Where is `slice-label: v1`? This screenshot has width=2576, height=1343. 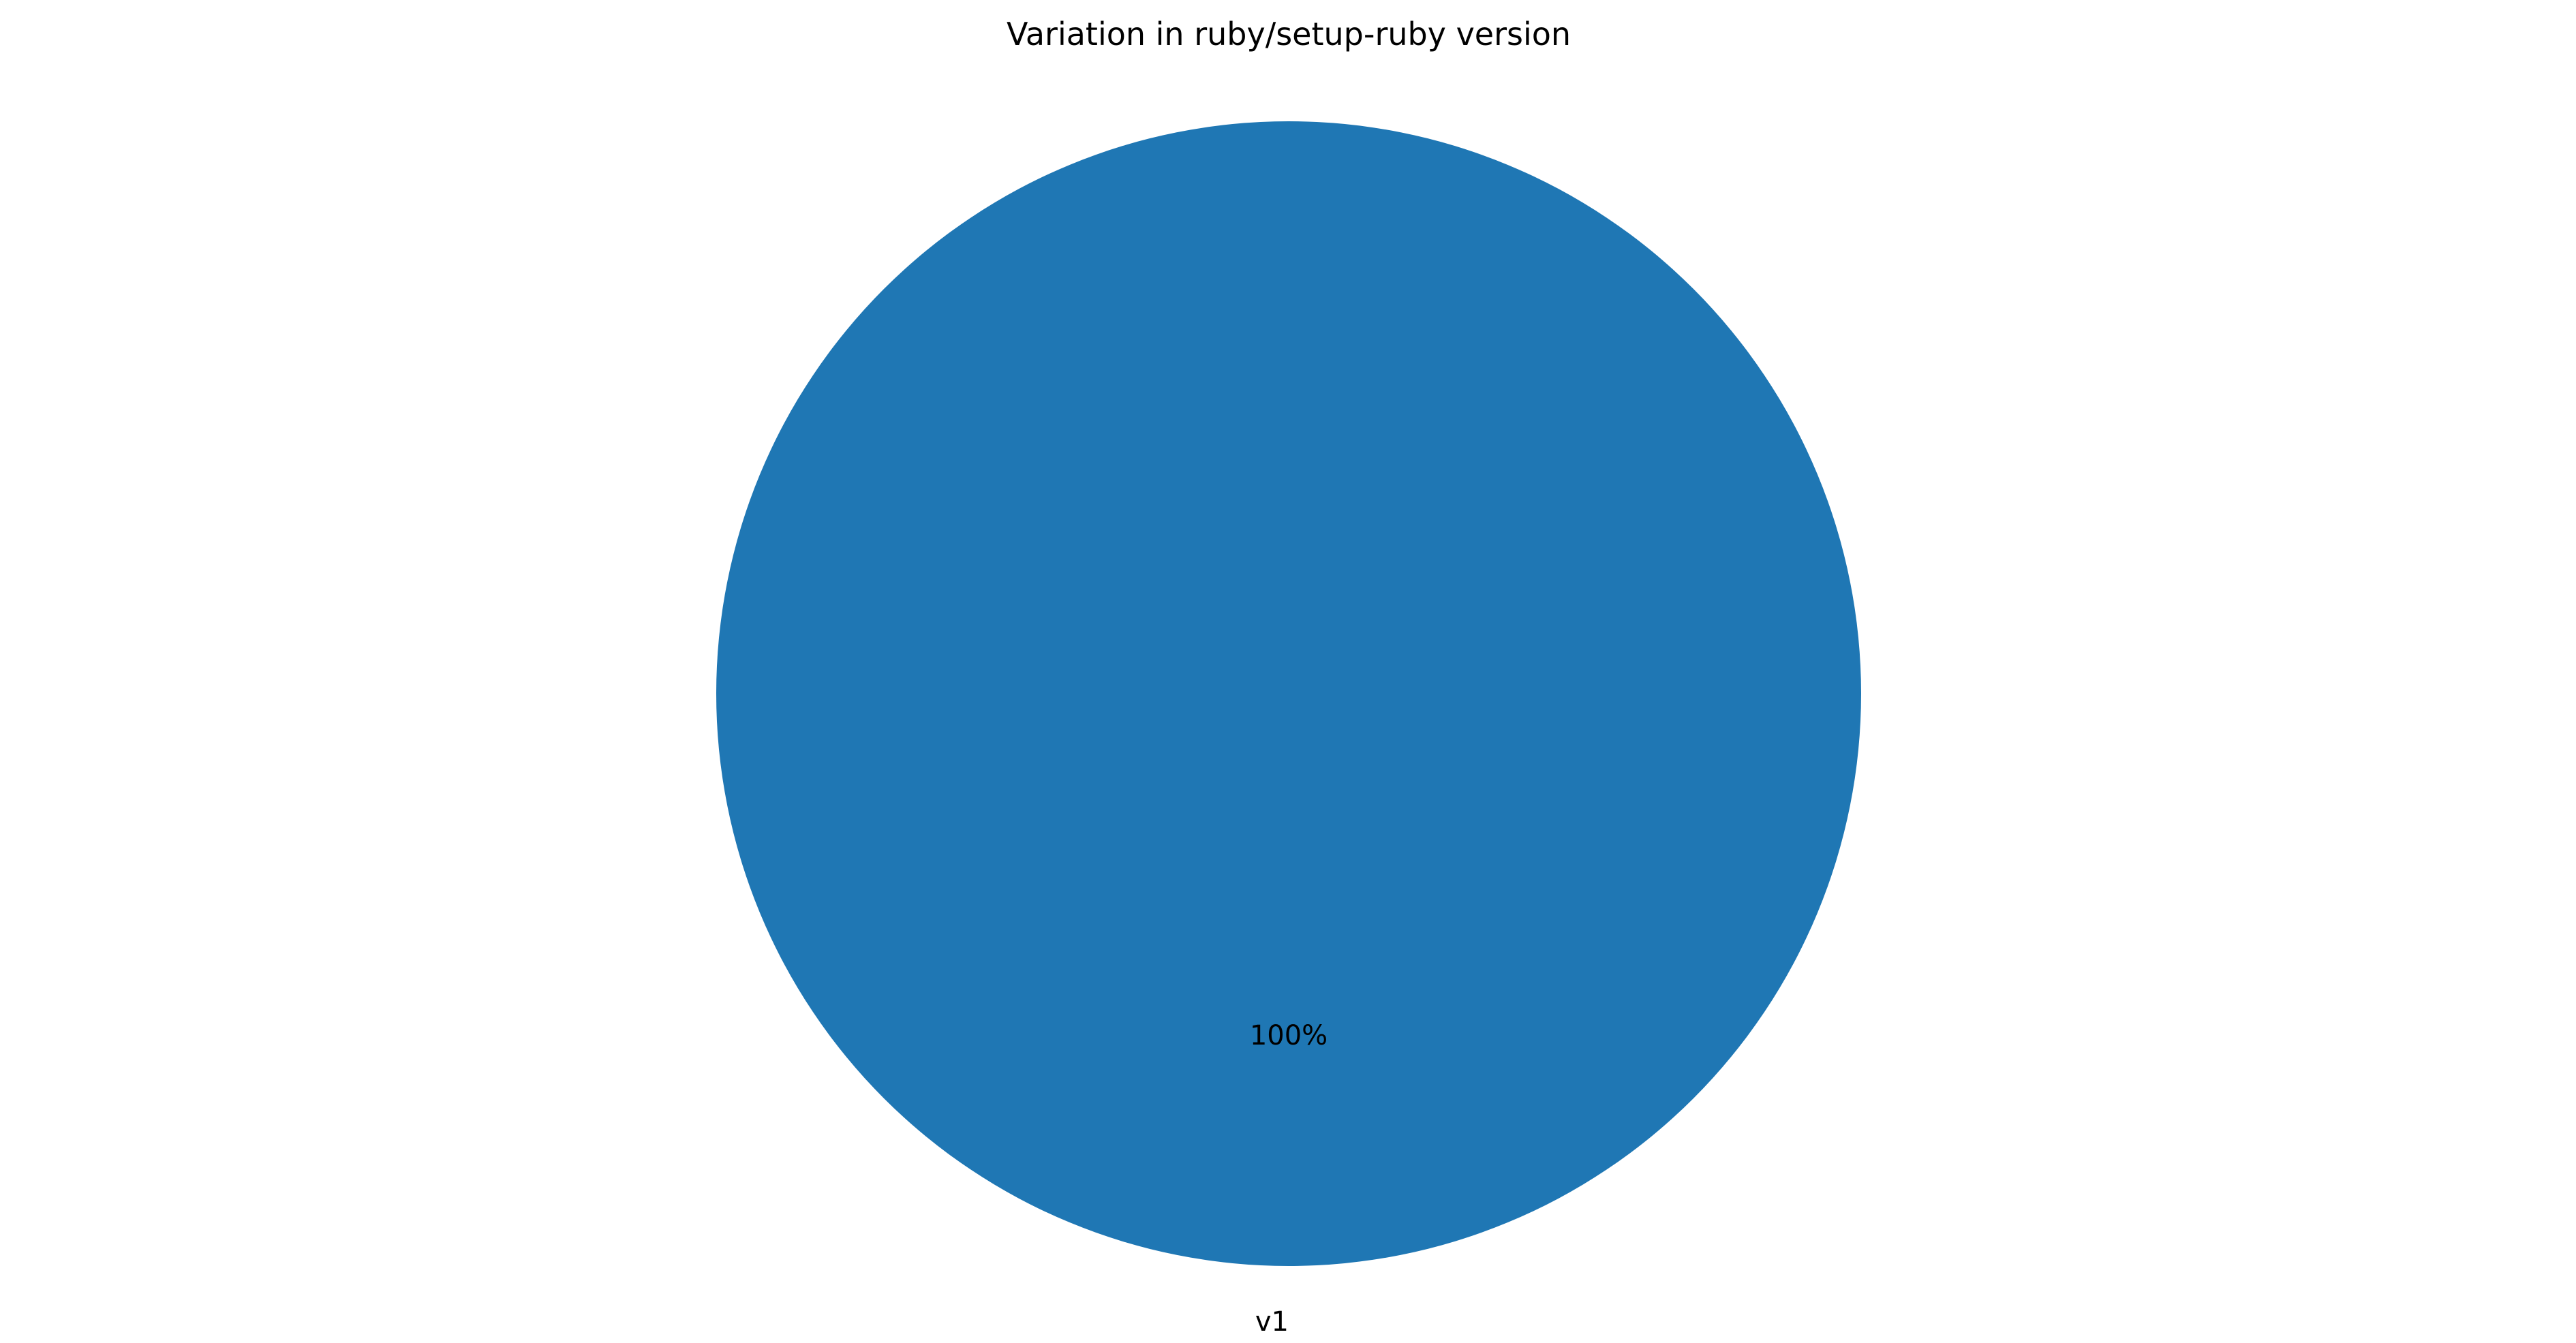 slice-label: v1 is located at coordinates (1272, 1322).